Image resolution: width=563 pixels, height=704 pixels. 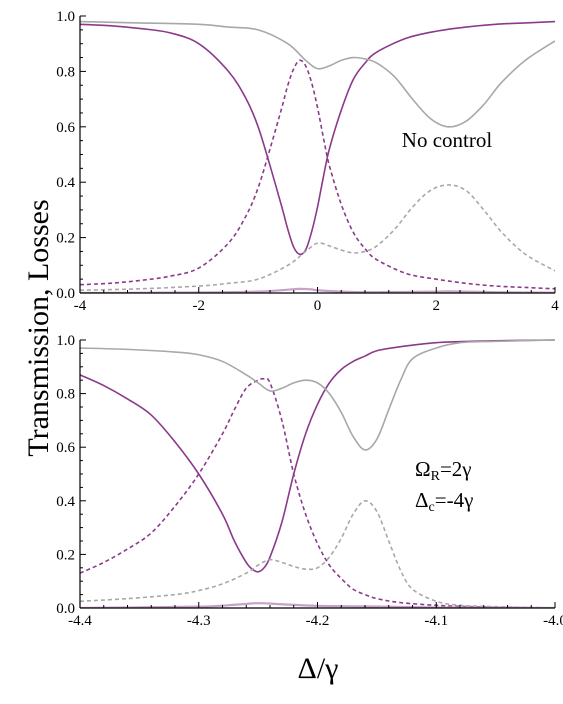 I want to click on bottom-panel-x-tick-label: -4.0, so click(x=553, y=621).